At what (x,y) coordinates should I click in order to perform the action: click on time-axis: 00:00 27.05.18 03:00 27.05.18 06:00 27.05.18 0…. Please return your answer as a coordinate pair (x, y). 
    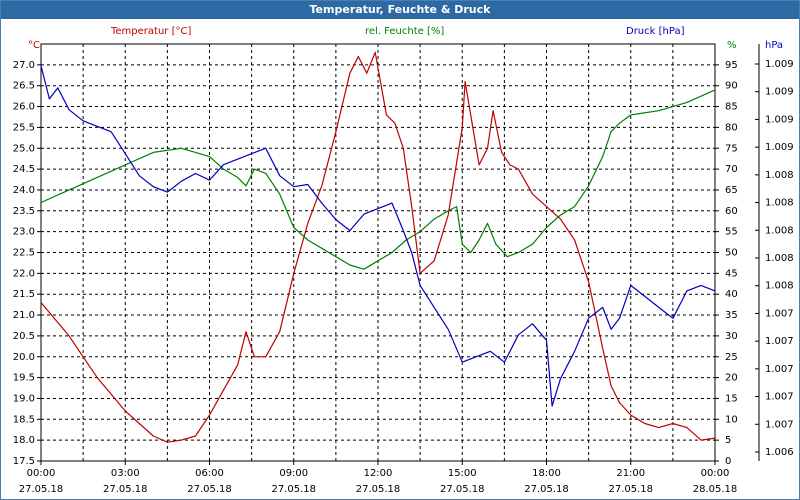
    Looking at the image, I should click on (378, 478).